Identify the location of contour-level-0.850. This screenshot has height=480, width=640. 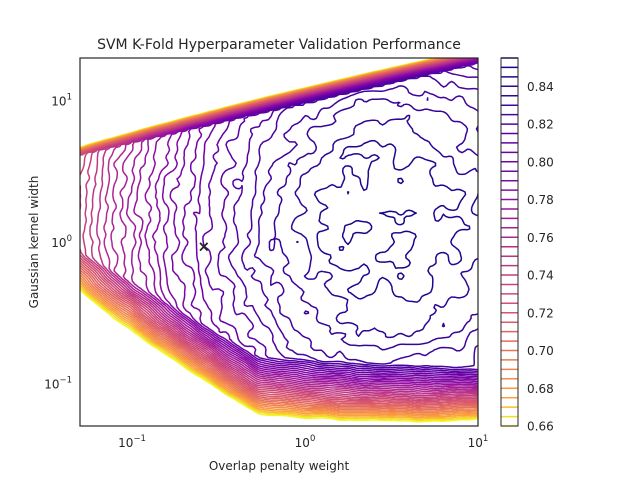
(377, 228).